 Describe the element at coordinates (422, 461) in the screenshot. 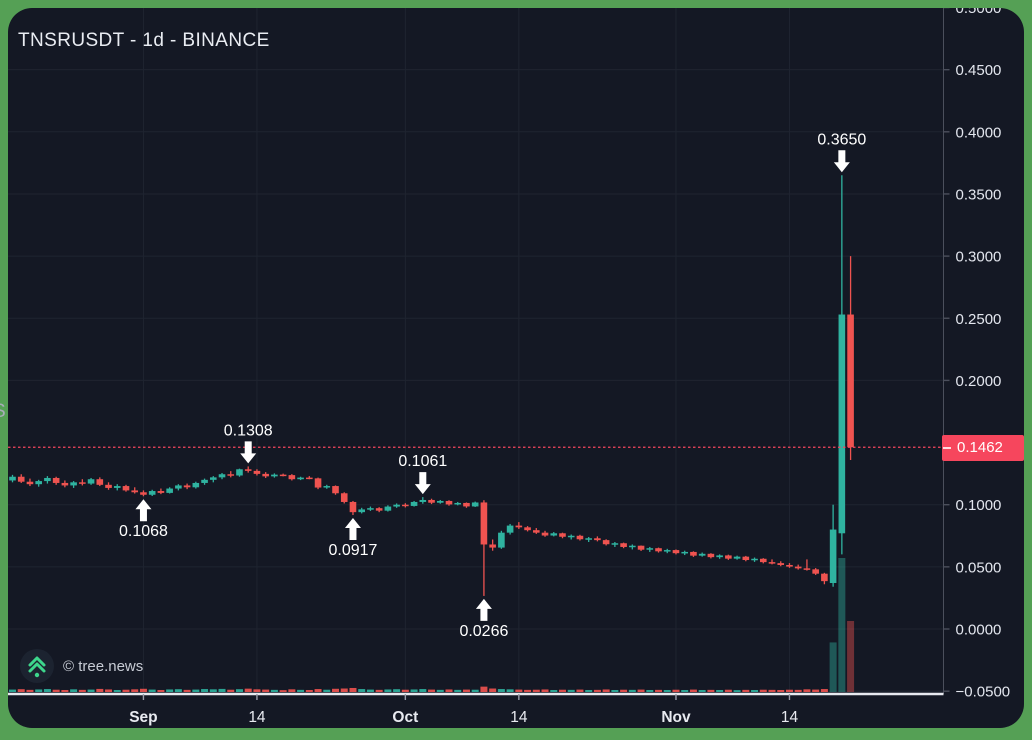

I see `annotation-price-label: 0.1061` at that location.